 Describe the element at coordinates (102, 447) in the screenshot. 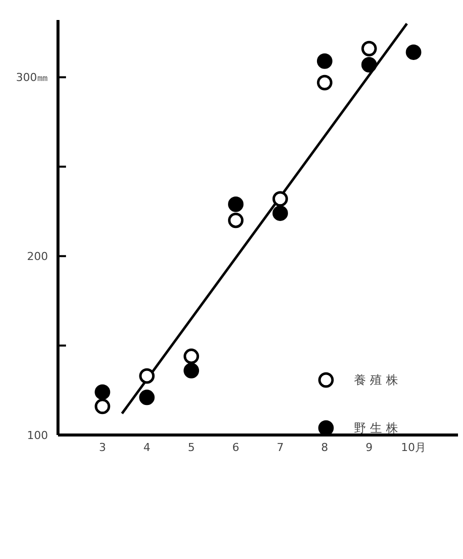

I see `x-tick-label: 3` at that location.